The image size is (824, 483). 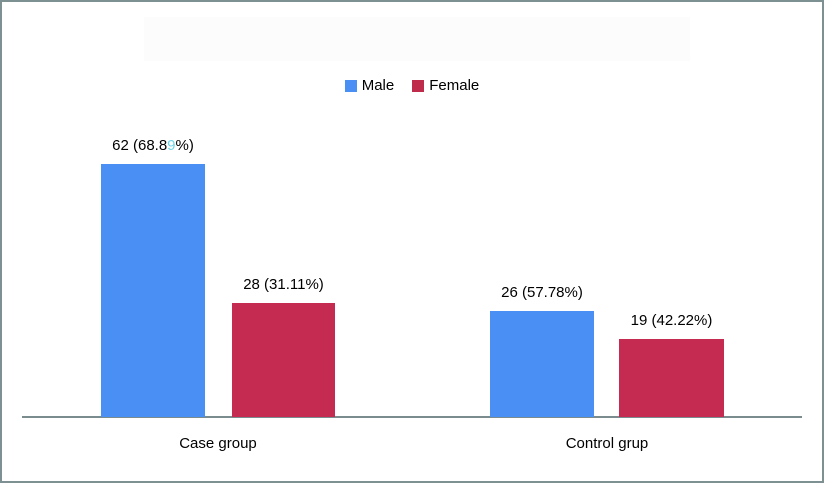 What do you see at coordinates (350, 86) in the screenshot?
I see `male-series-swatch` at bounding box center [350, 86].